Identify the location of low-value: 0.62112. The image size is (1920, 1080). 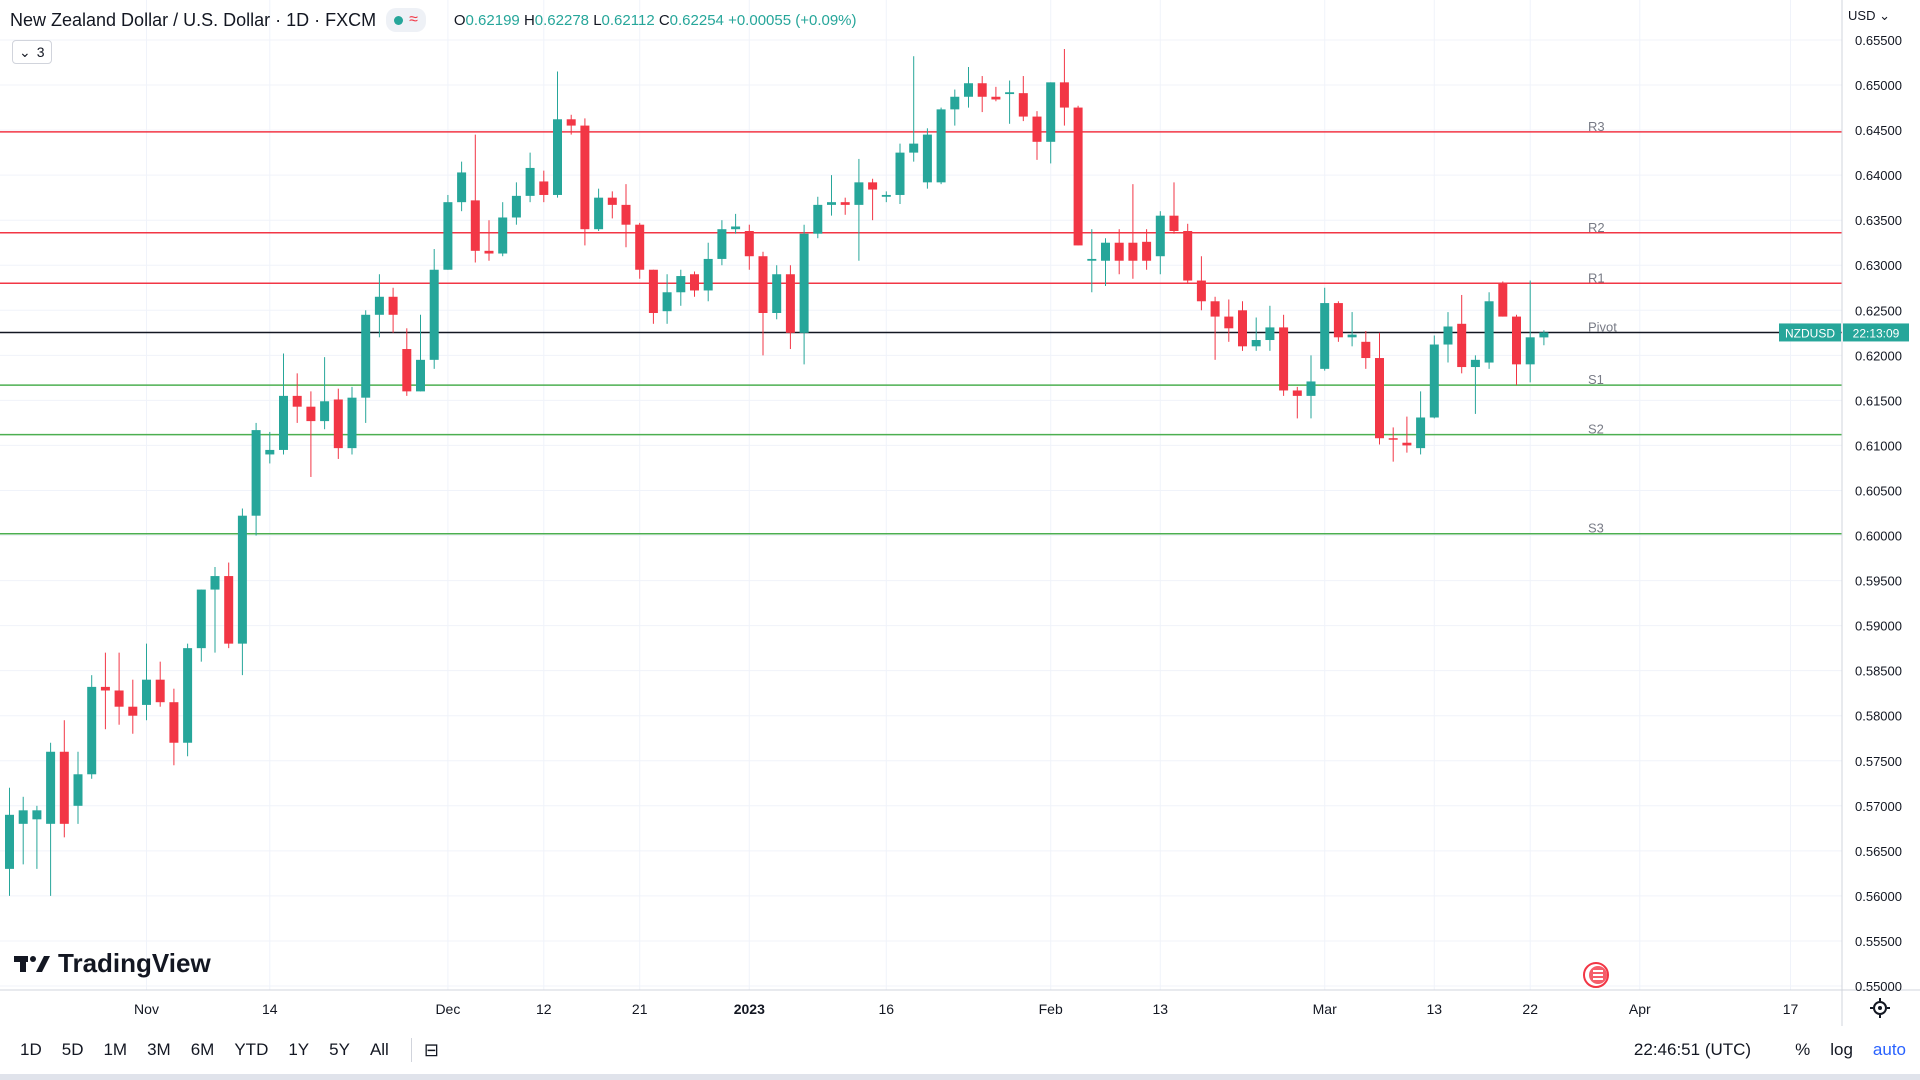
(628, 20).